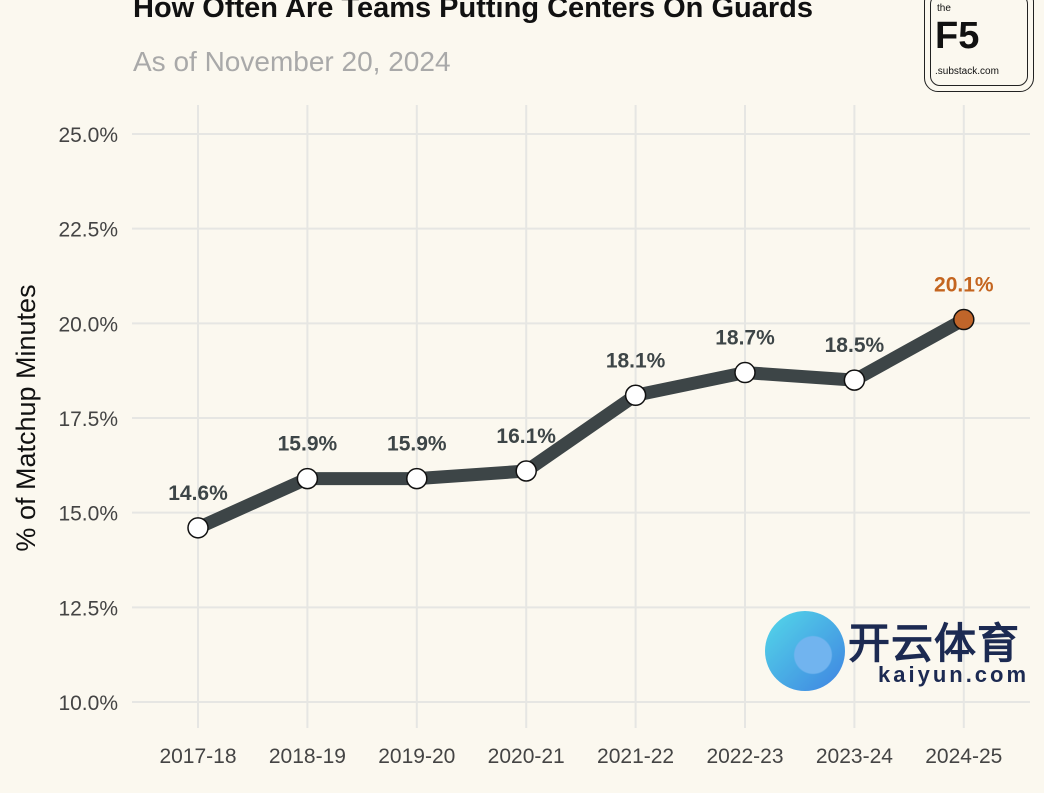  I want to click on data-label: 18.1%, so click(636, 360).